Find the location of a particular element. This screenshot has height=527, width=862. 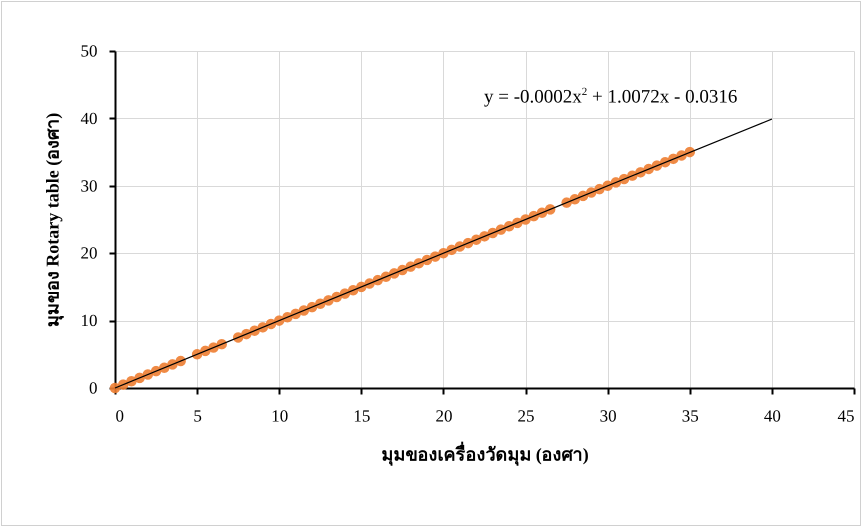

x-tick-label: 25 is located at coordinates (526, 416).